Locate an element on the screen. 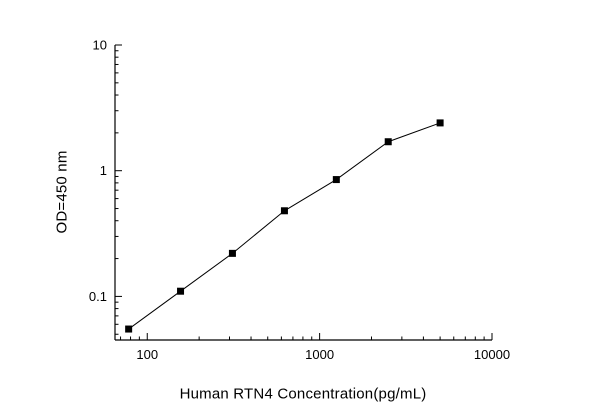  x-axis-label: Human RTN4 Concentration(pg/mL) is located at coordinates (303, 394).